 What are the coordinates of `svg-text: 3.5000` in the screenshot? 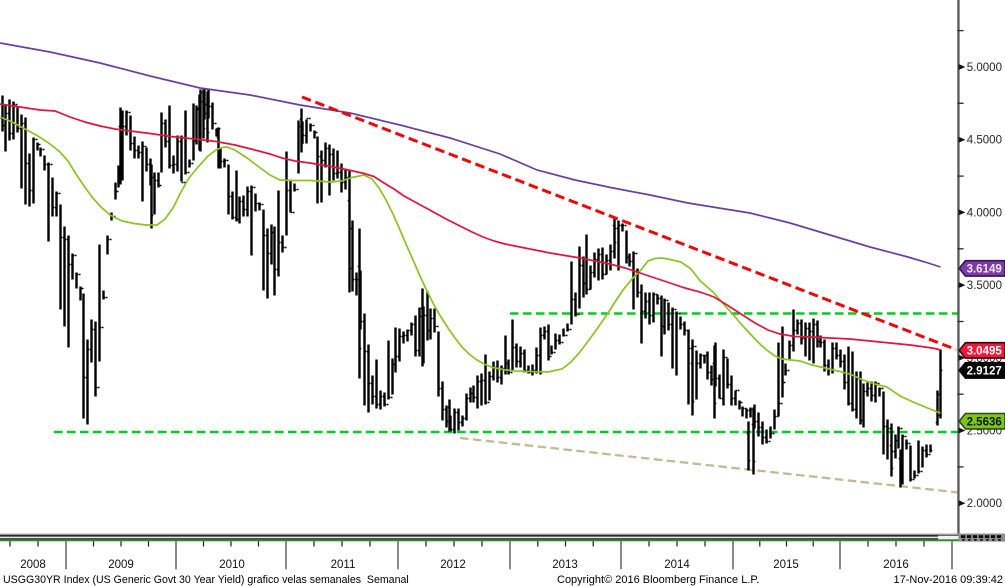 It's located at (984, 286).